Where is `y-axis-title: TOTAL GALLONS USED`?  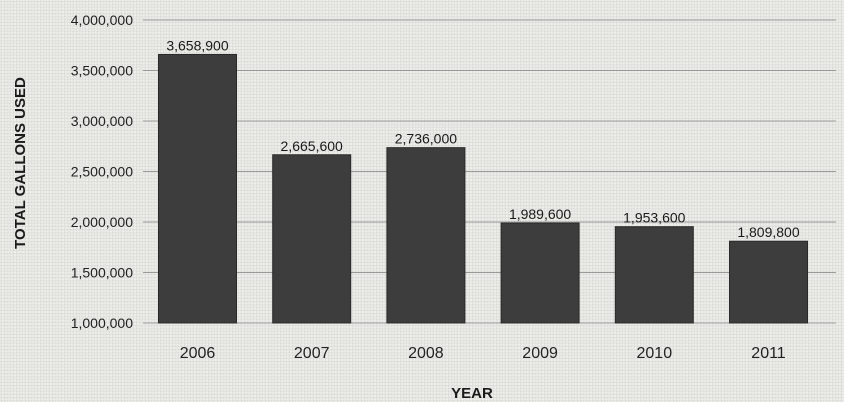 y-axis-title: TOTAL GALLONS USED is located at coordinates (20, 163).